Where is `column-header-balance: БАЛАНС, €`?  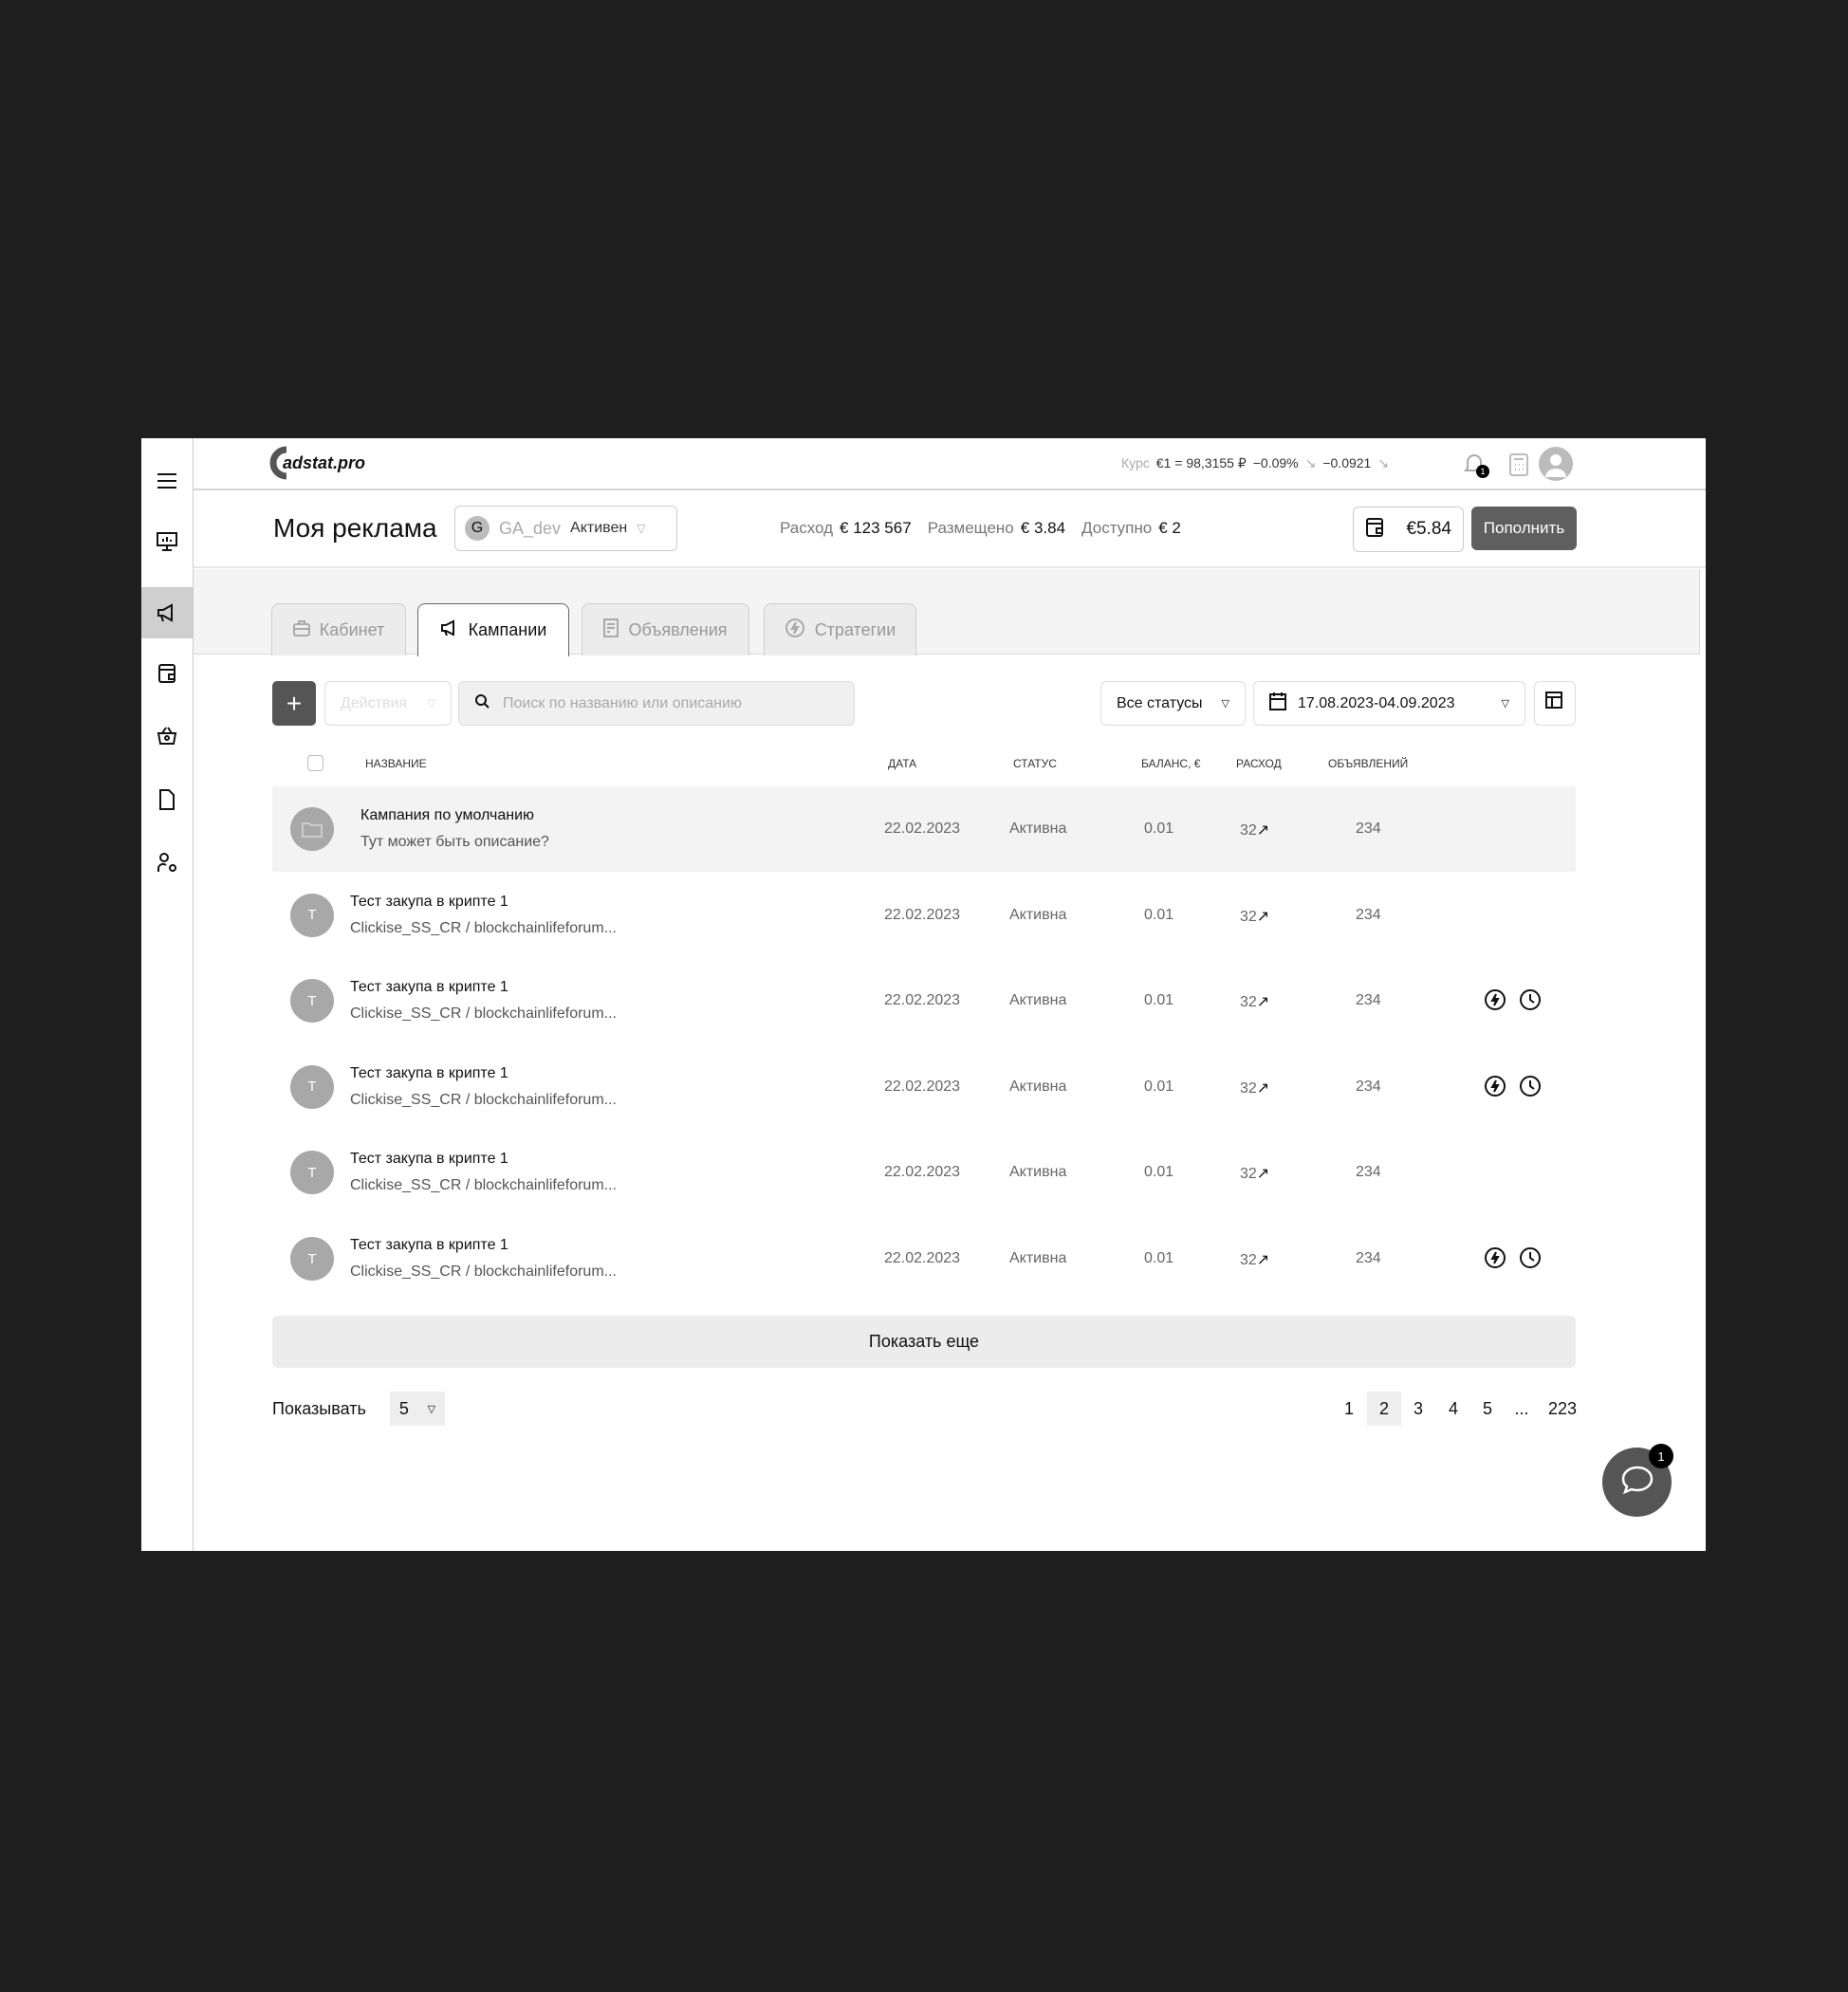 column-header-balance: БАЛАНС, € is located at coordinates (1171, 763).